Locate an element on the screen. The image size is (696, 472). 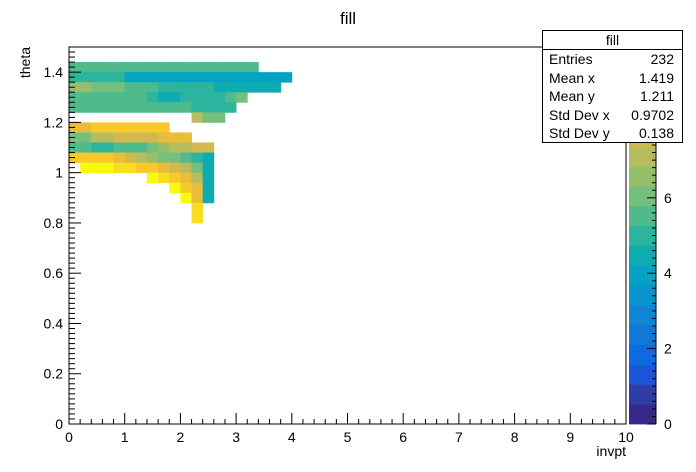
stats-value: 1.211 is located at coordinates (657, 96).